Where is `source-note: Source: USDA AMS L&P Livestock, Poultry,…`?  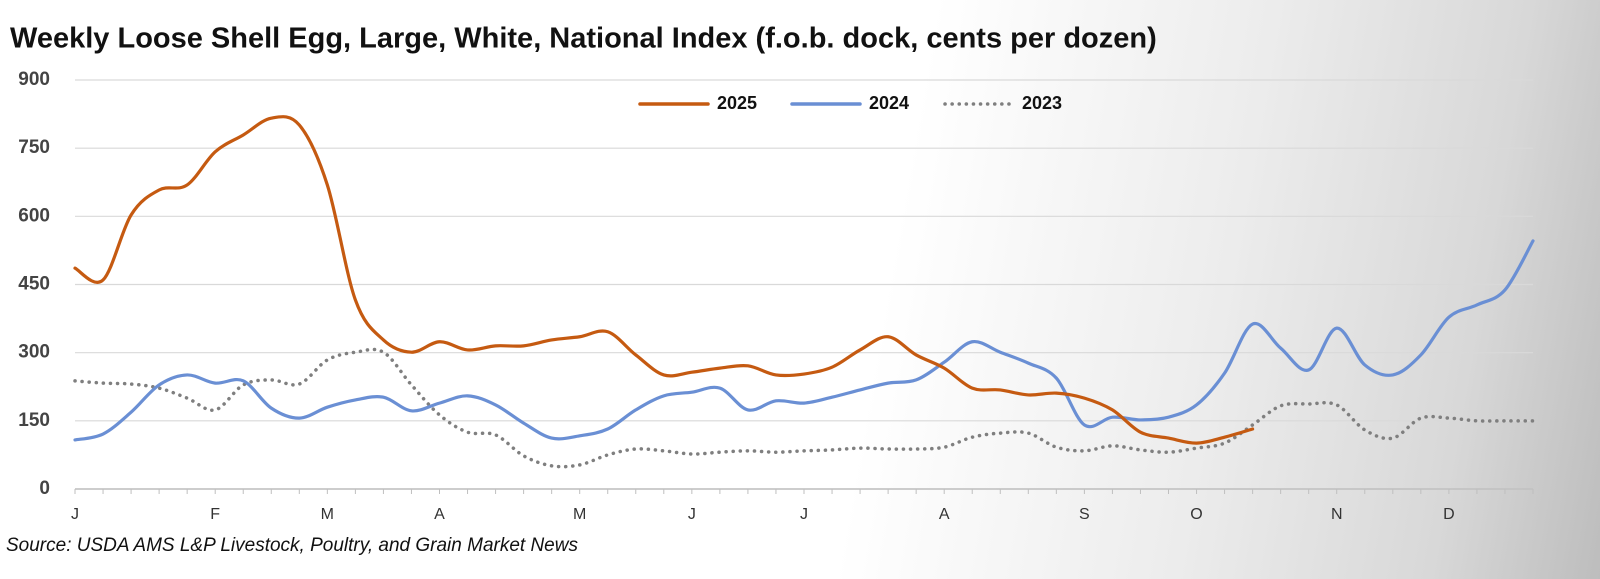 source-note: Source: USDA AMS L&P Livestock, Poultry,… is located at coordinates (292, 545).